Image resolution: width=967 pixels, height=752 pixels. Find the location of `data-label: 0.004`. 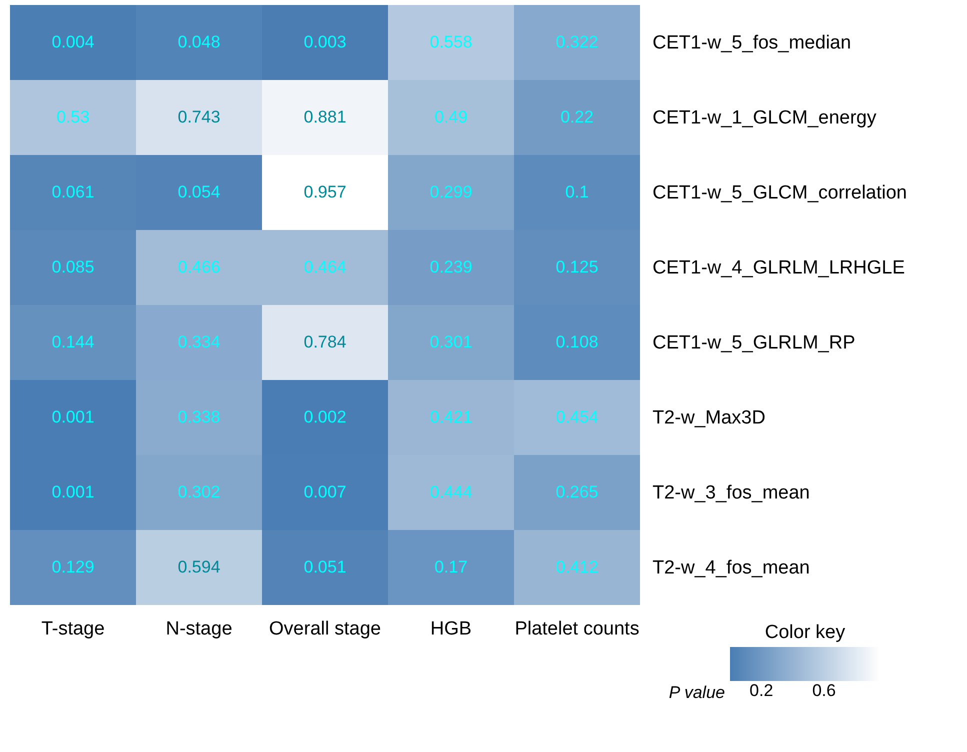

data-label: 0.004 is located at coordinates (73, 42).